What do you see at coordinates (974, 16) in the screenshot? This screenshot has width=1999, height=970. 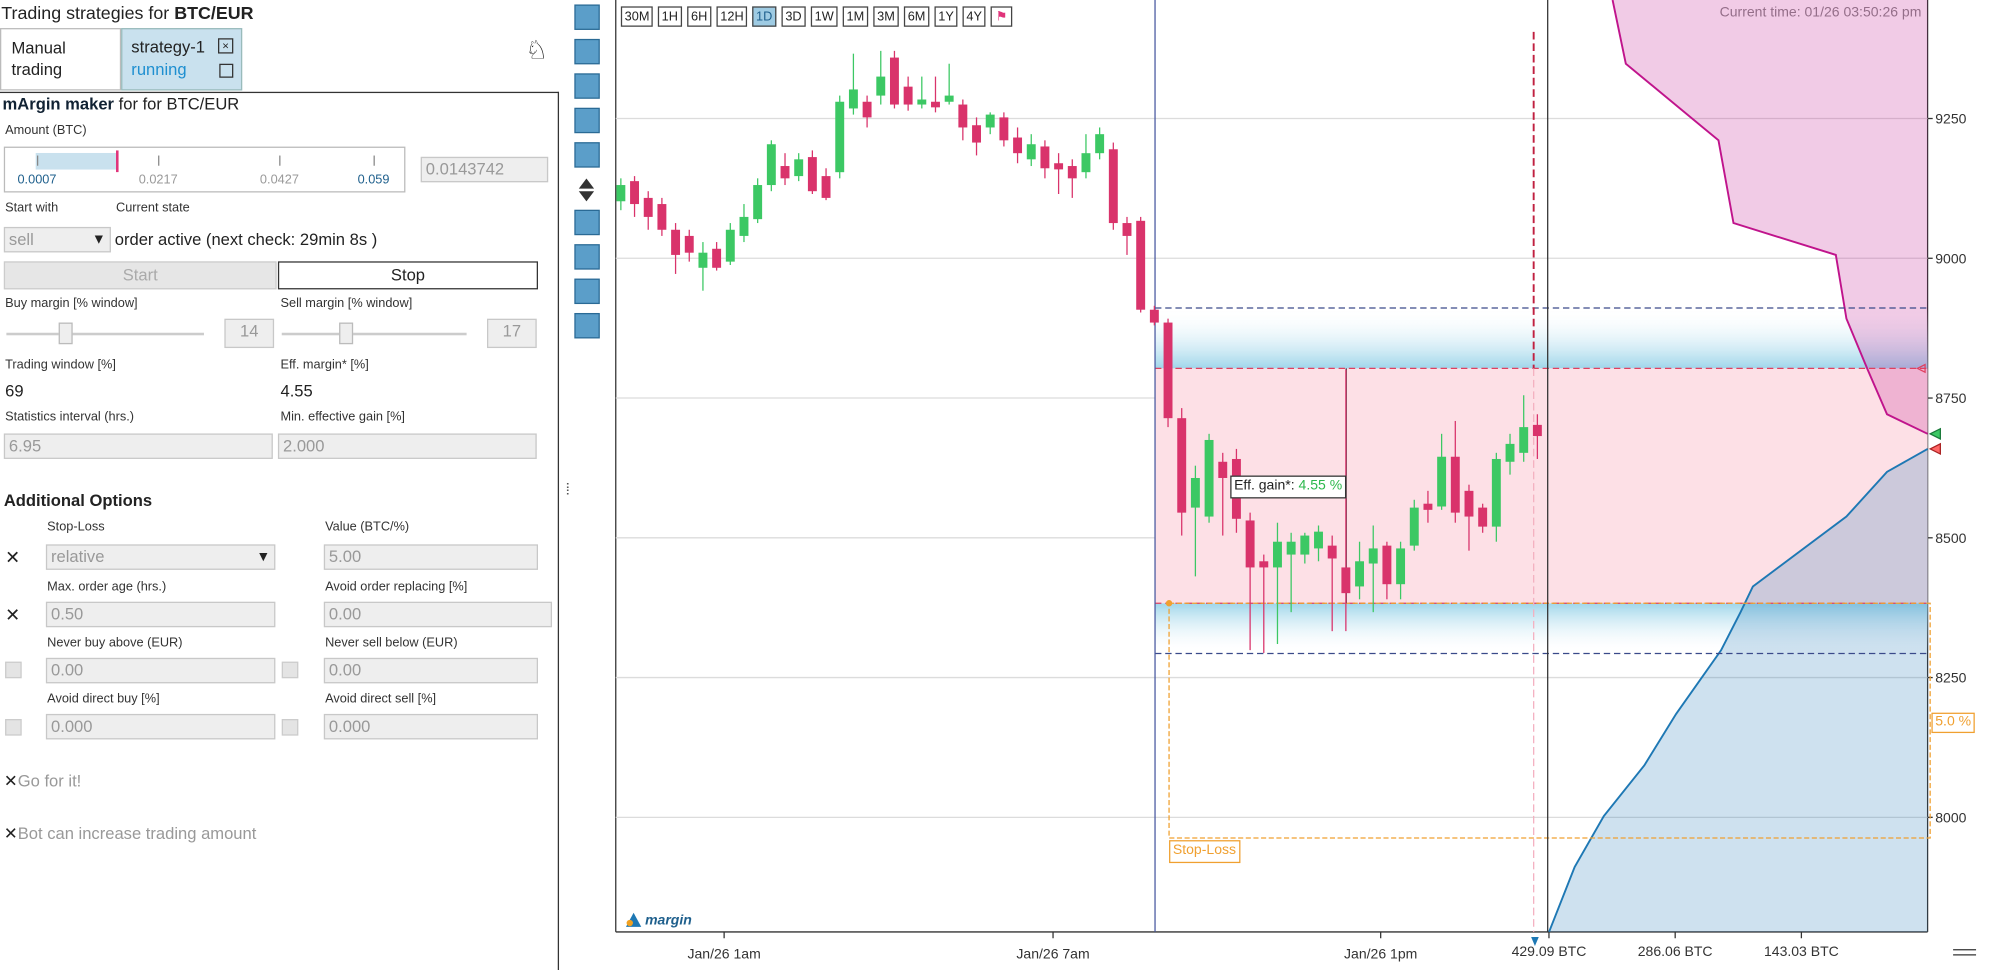 I see `timeframe-button: 4Y` at bounding box center [974, 16].